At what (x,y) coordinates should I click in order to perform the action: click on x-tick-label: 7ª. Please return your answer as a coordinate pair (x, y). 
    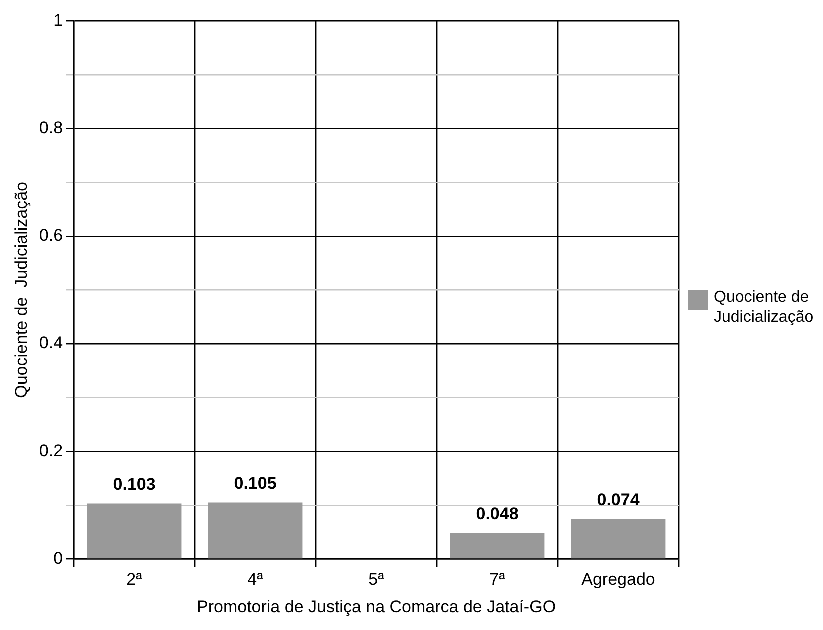
    Looking at the image, I should click on (498, 580).